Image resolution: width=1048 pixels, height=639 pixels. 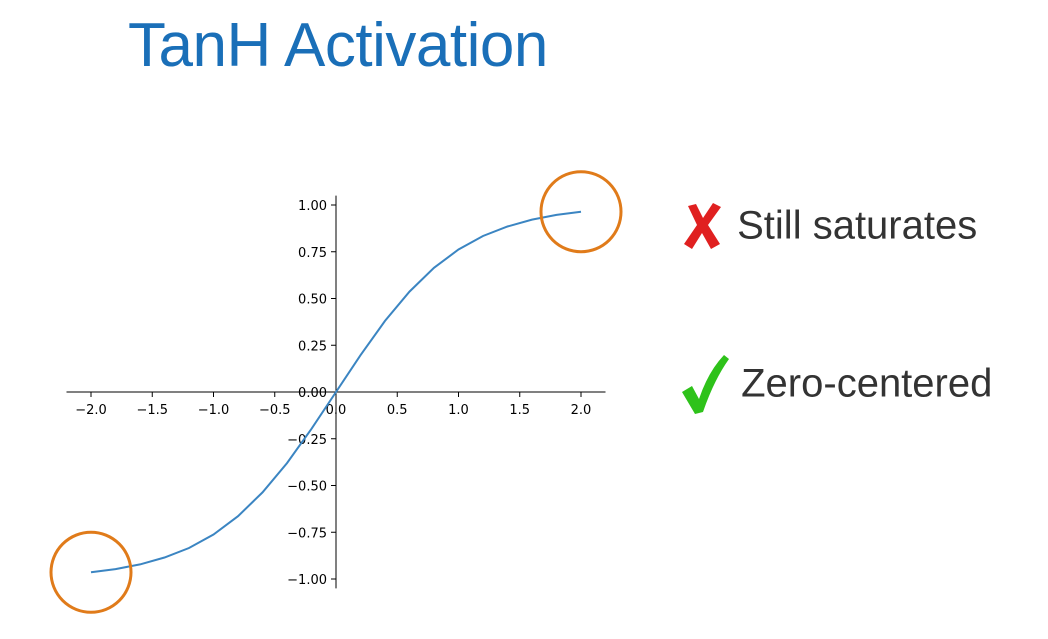 I want to click on x-tick-label: 0.0, so click(x=336, y=410).